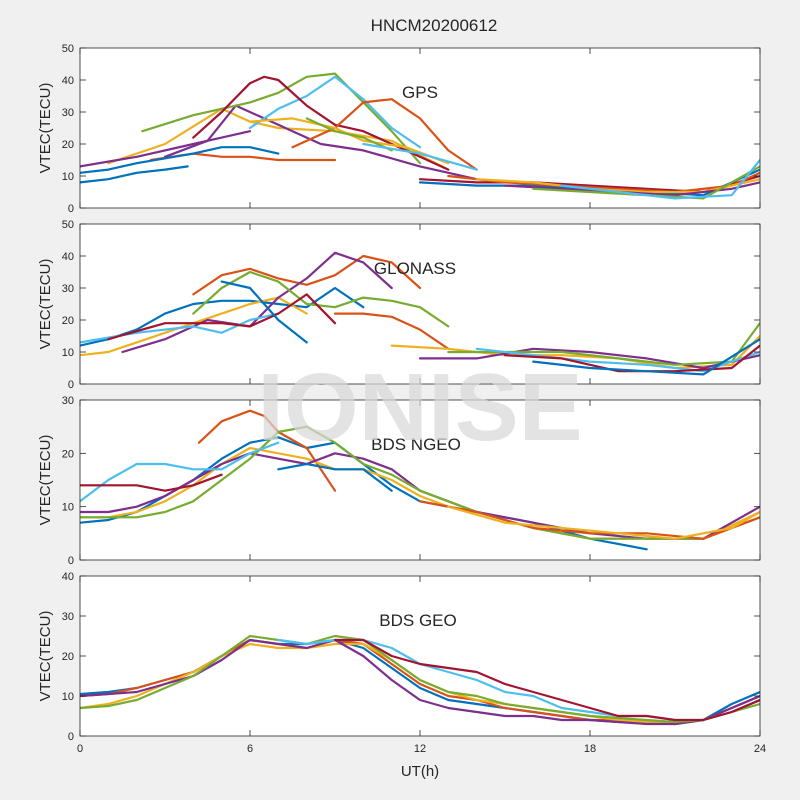 The height and width of the screenshot is (800, 800). What do you see at coordinates (420, 771) in the screenshot?
I see `x-axis-label: UT(h)` at bounding box center [420, 771].